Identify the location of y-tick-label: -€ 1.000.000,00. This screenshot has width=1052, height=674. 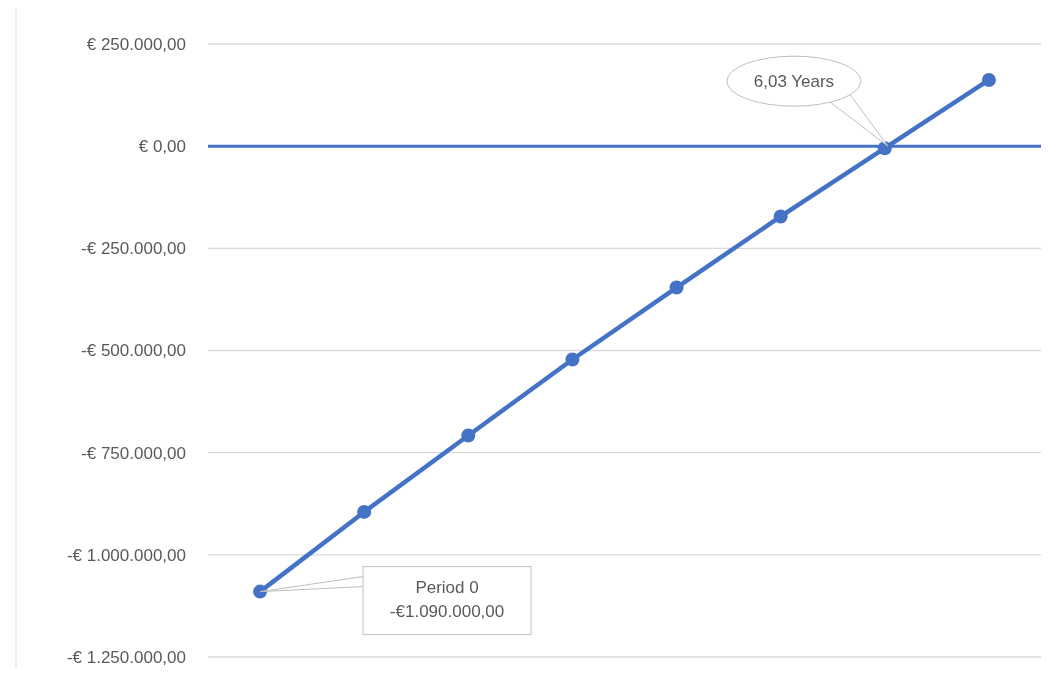
(126, 555).